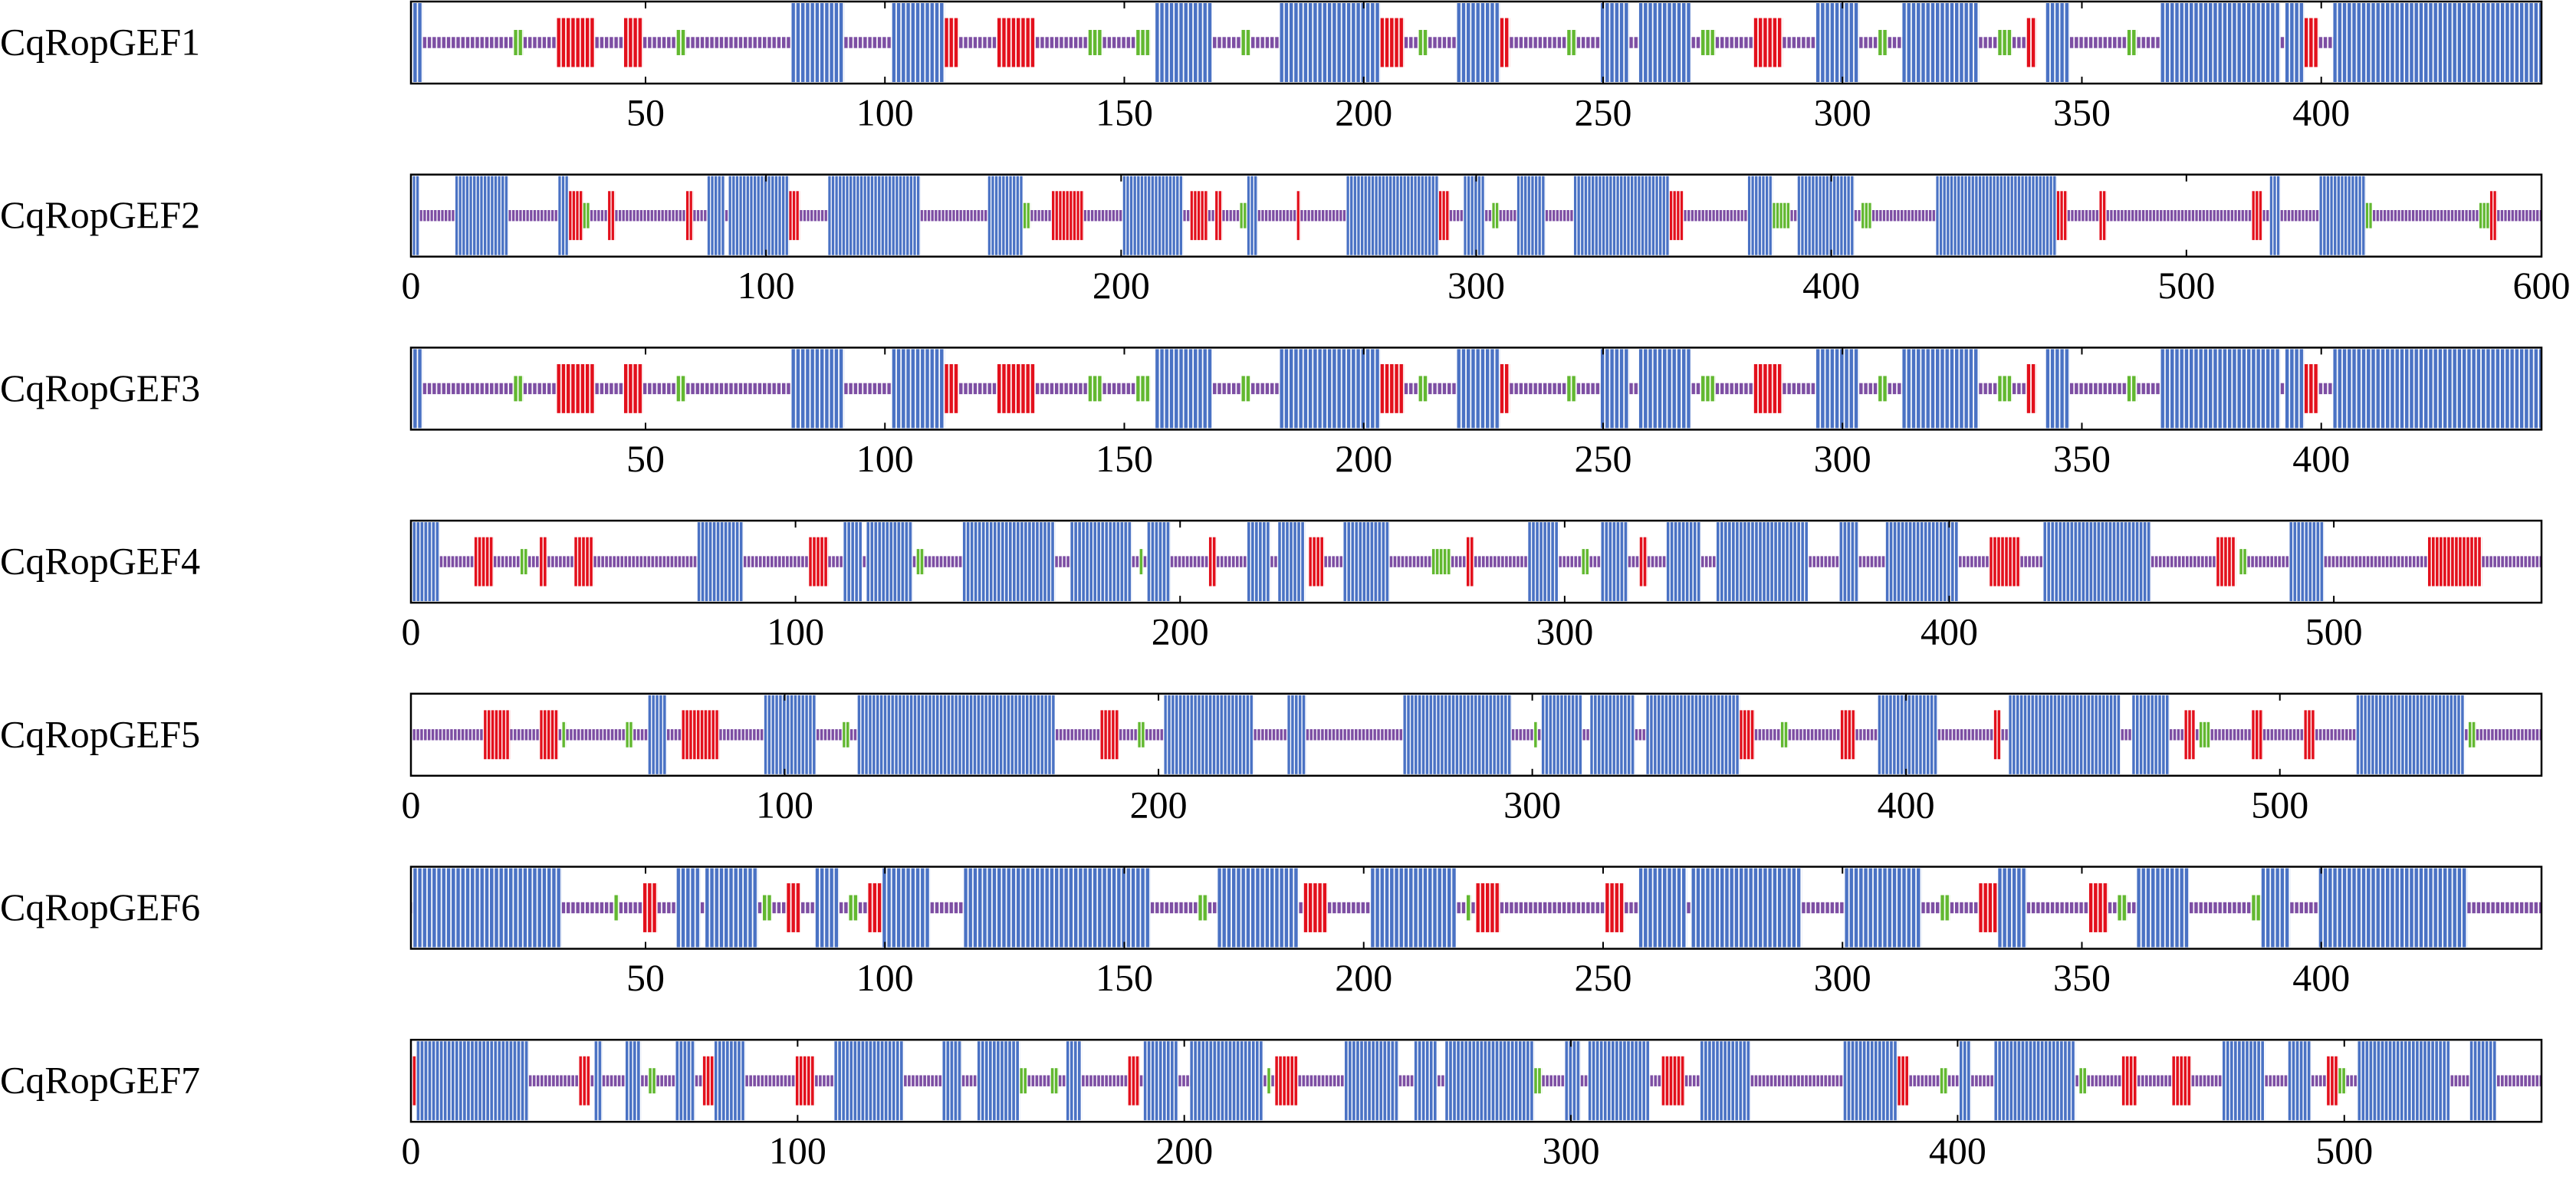 This screenshot has height=1183, width=2576. Describe the element at coordinates (796, 631) in the screenshot. I see `x-tick-label: 100` at that location.